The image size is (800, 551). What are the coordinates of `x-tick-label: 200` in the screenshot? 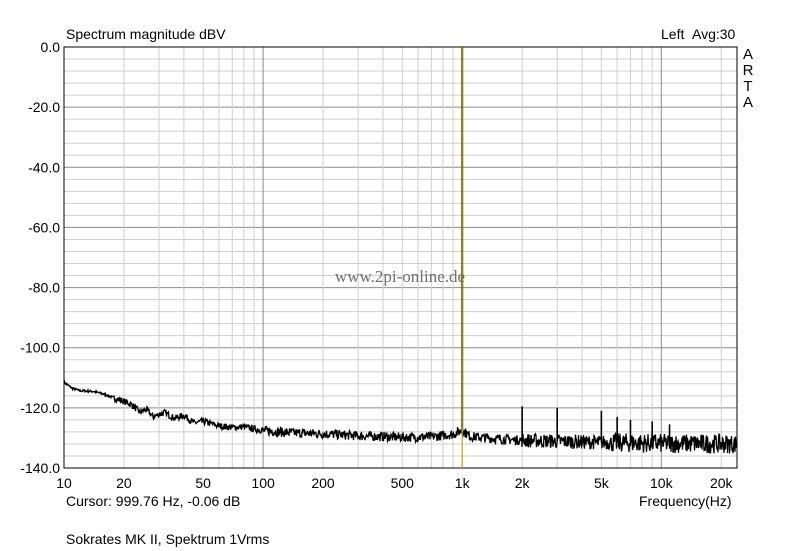 It's located at (323, 483).